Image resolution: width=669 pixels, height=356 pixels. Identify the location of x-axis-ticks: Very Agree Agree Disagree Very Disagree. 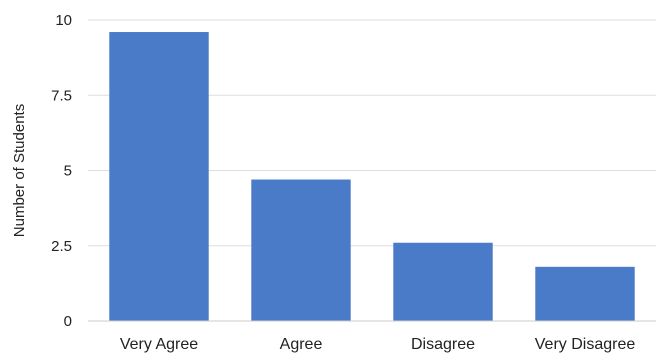
(377, 344).